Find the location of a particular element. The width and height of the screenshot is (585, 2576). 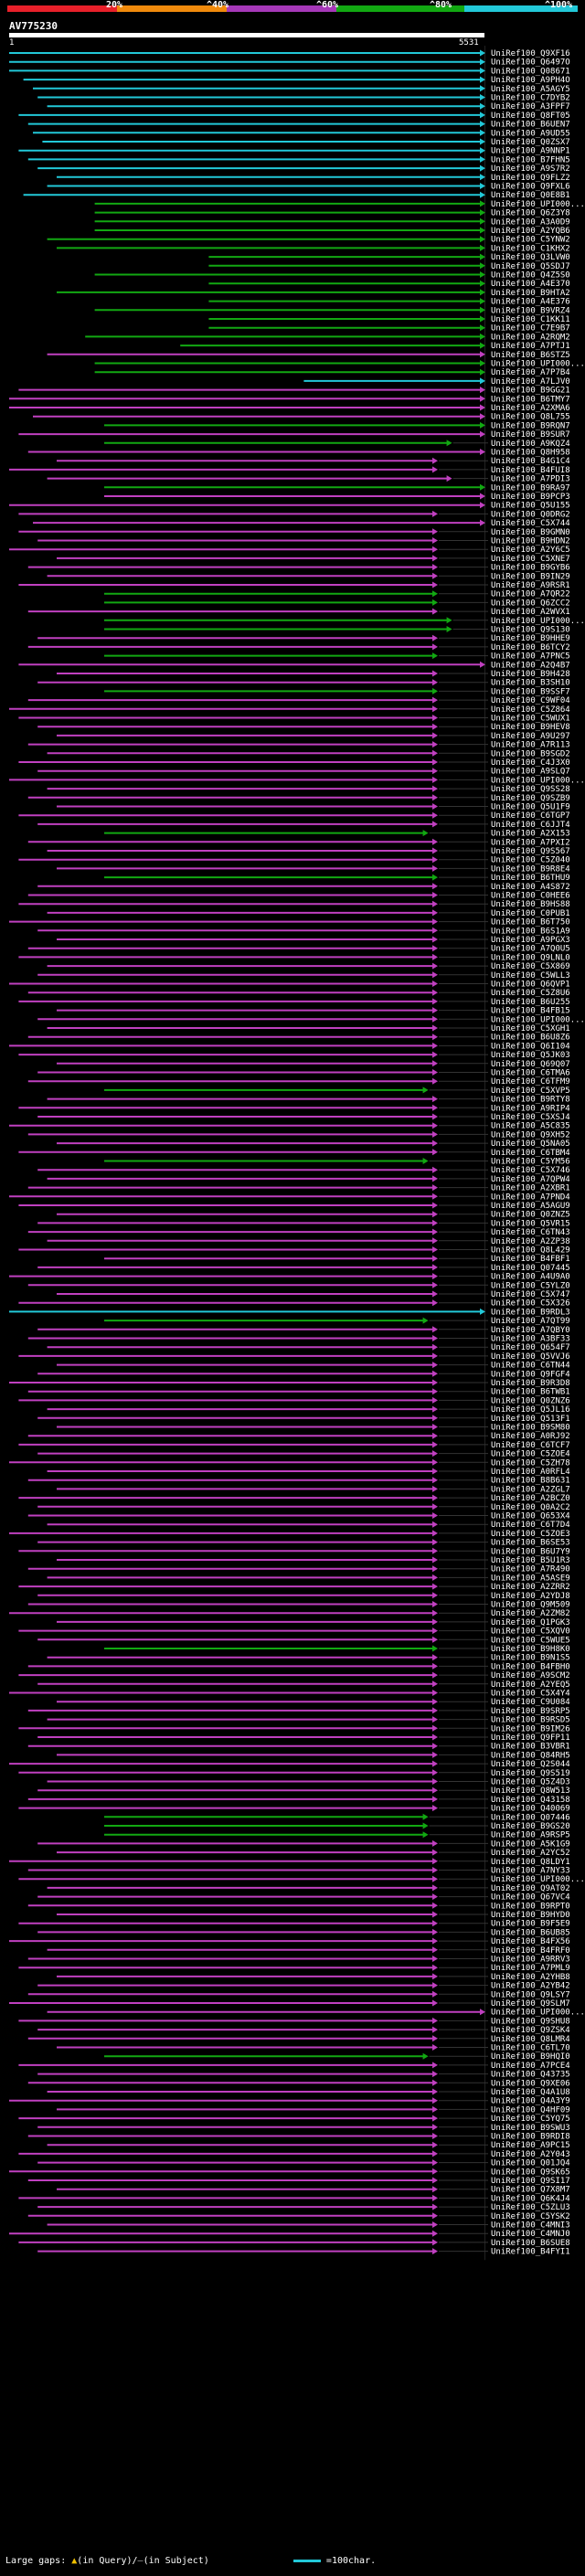

hit-label: UniRef100_Q5U155 is located at coordinates (531, 506).